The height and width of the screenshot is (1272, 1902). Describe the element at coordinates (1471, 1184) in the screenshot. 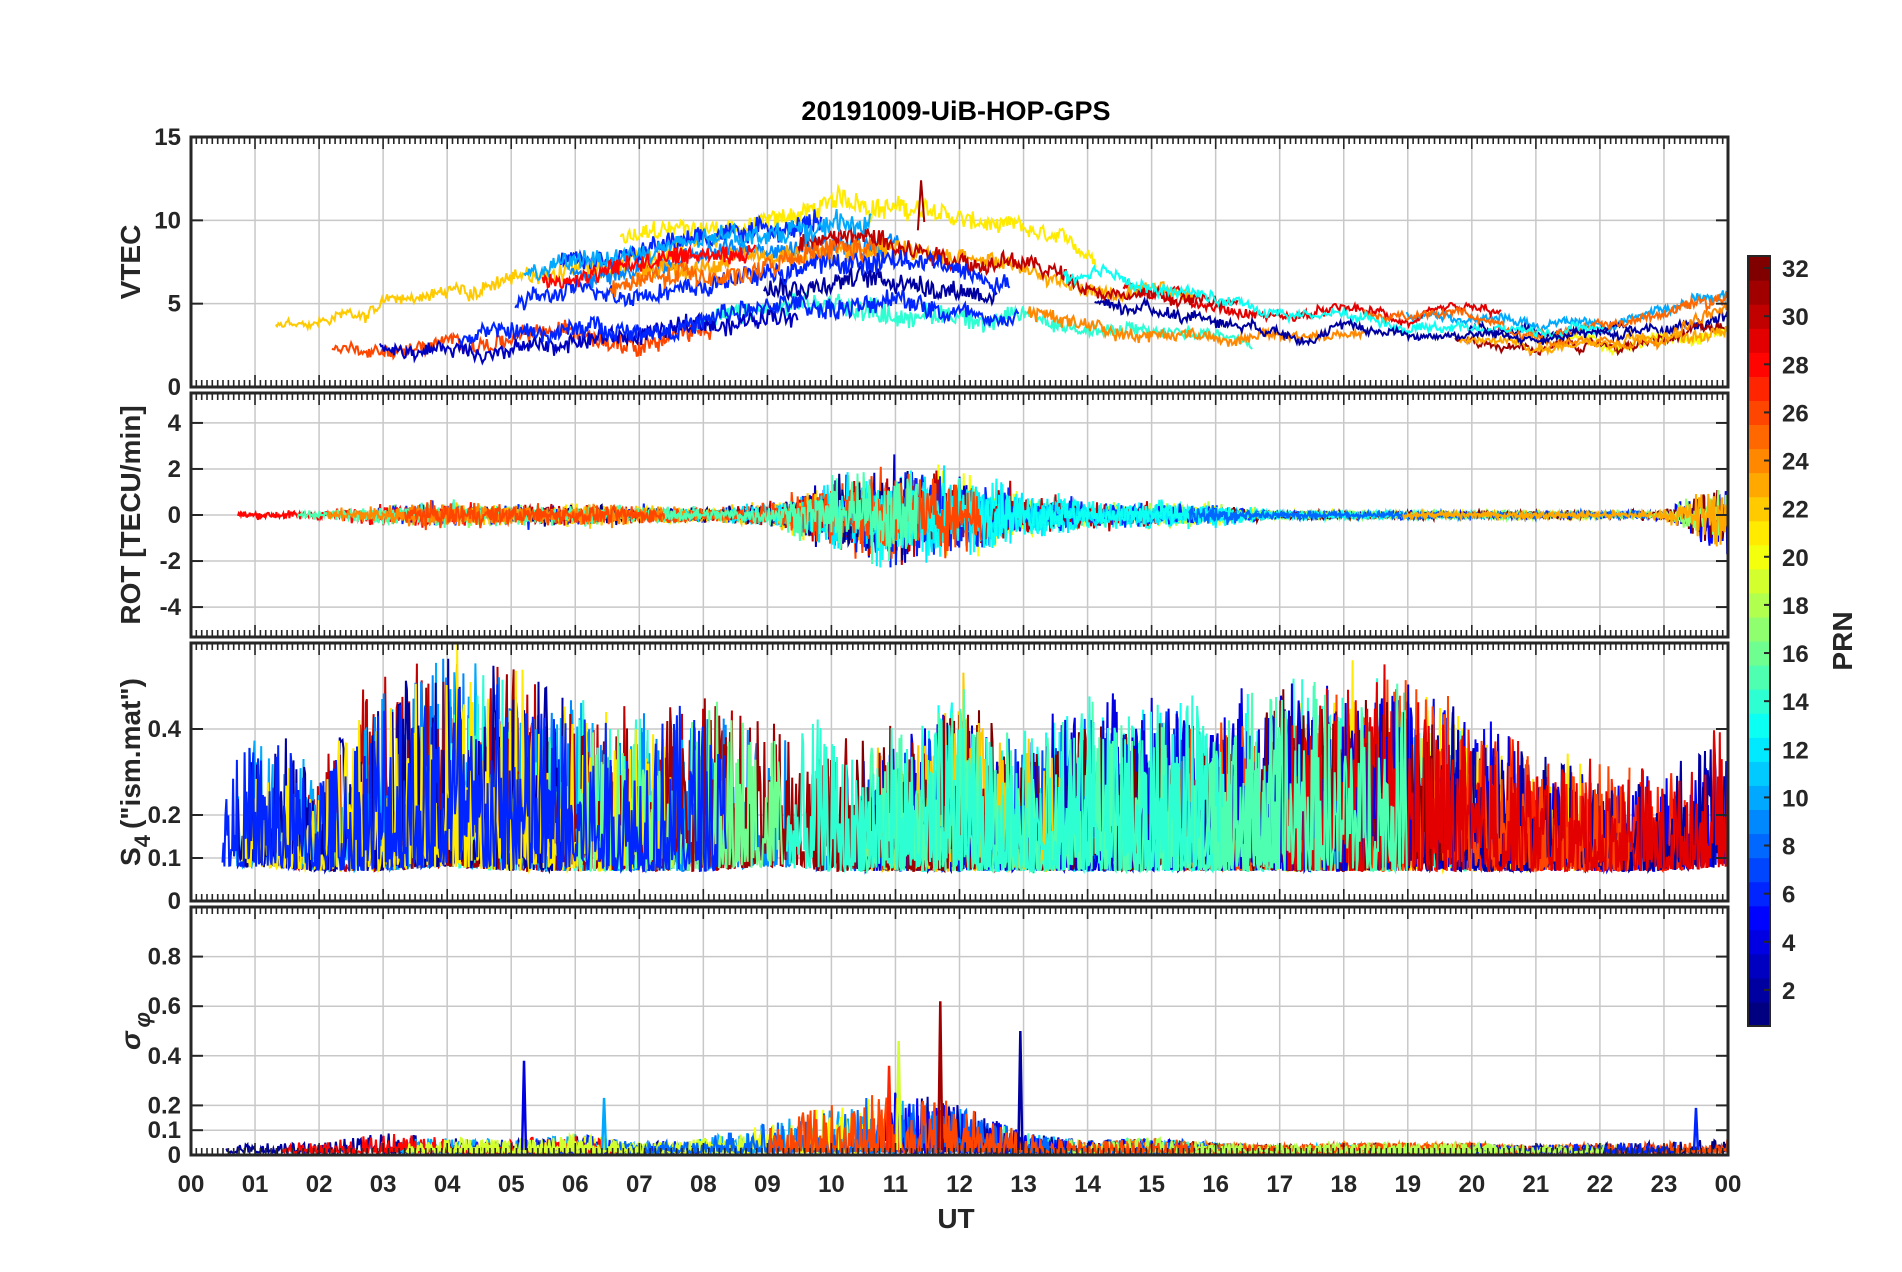

I see `x-tick-label: 20` at that location.